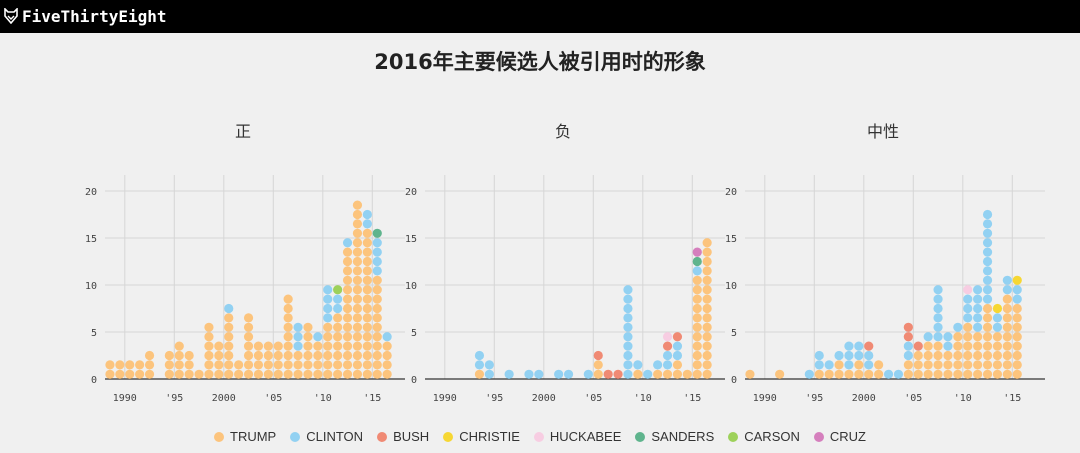  Describe the element at coordinates (540, 62) in the screenshot. I see `page-title: 2016年主要候选人被引用时的形象` at that location.